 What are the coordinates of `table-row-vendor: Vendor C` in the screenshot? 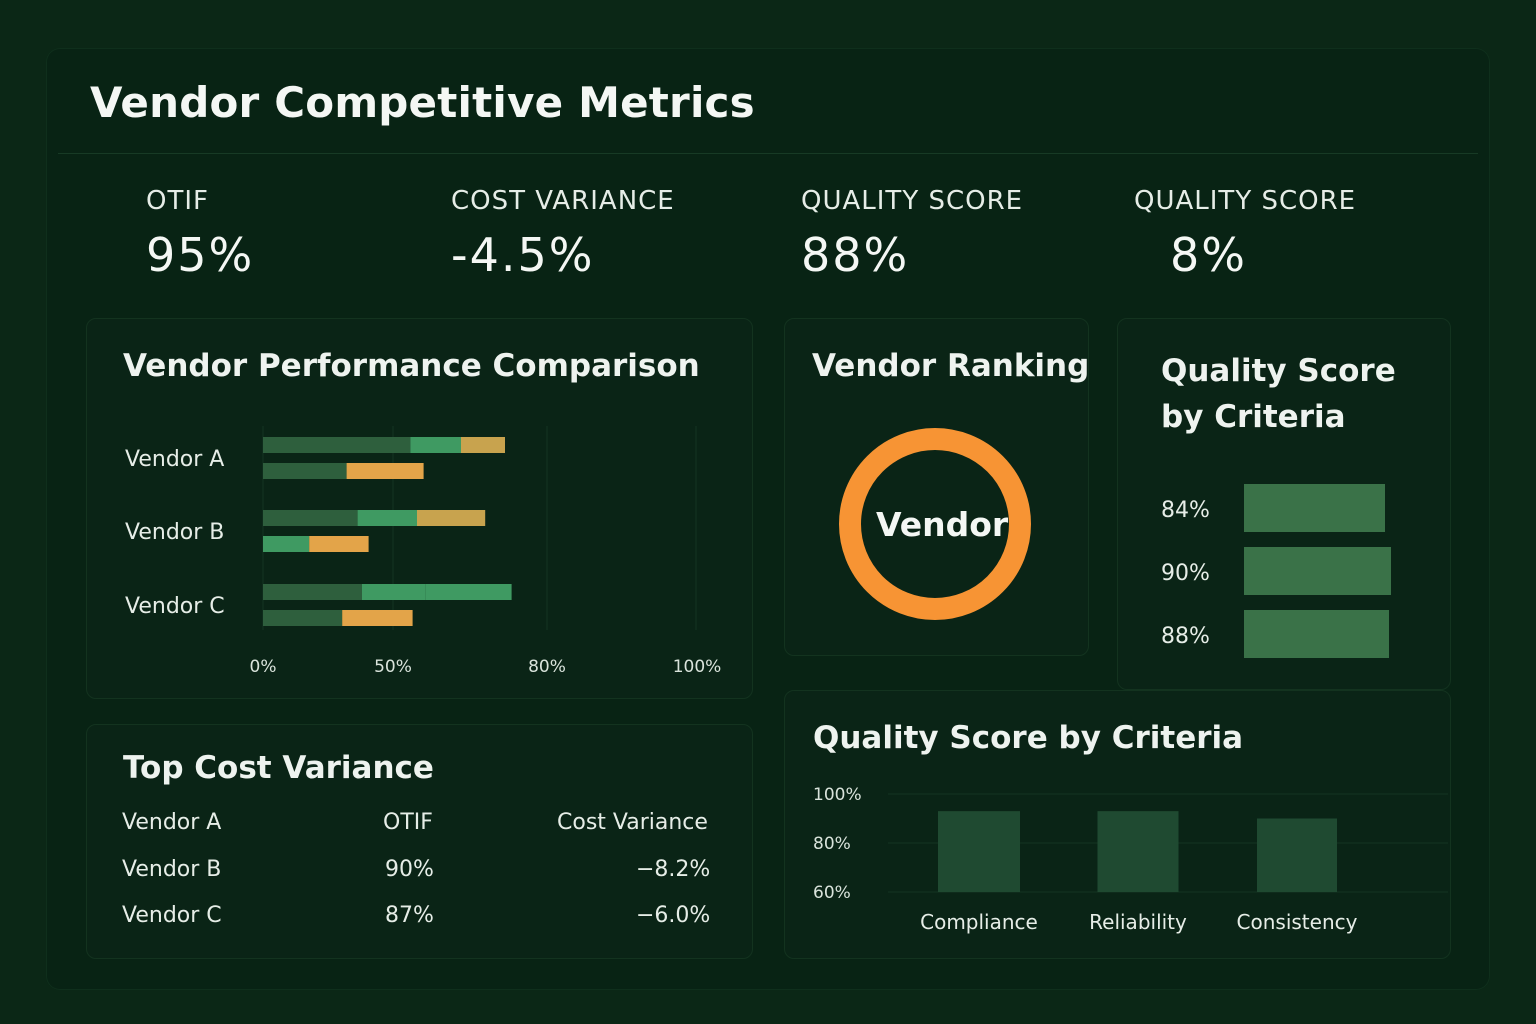 It's located at (172, 915).